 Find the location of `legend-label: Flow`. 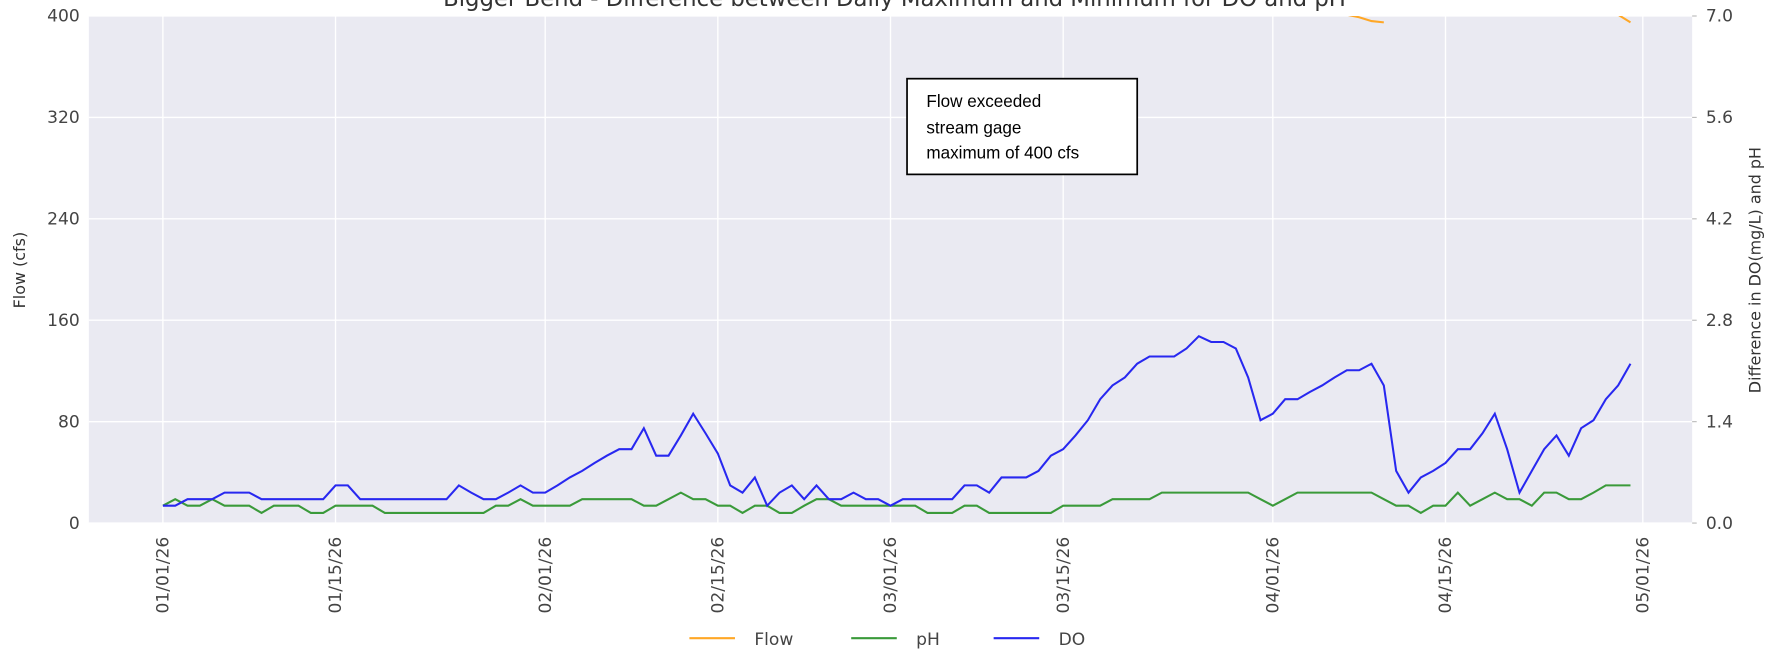

legend-label: Flow is located at coordinates (773, 640).